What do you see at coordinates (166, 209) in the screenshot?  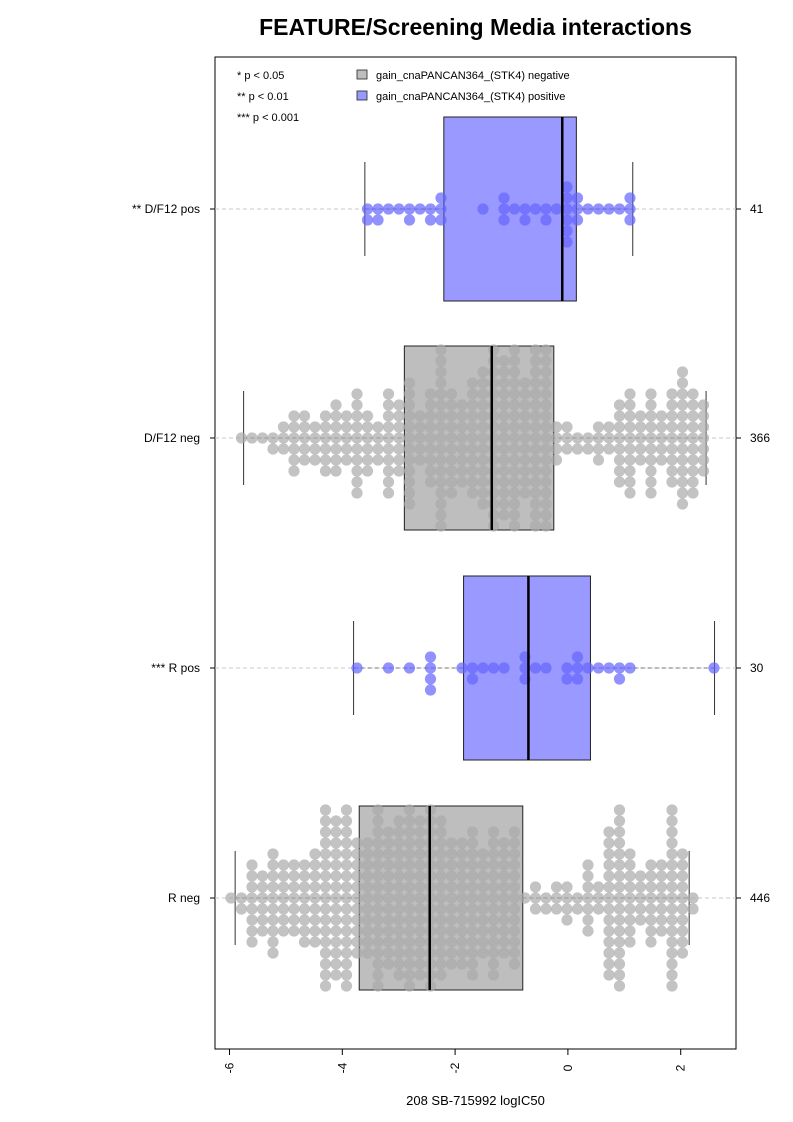 I see `row-label: ** D/F12 pos` at bounding box center [166, 209].